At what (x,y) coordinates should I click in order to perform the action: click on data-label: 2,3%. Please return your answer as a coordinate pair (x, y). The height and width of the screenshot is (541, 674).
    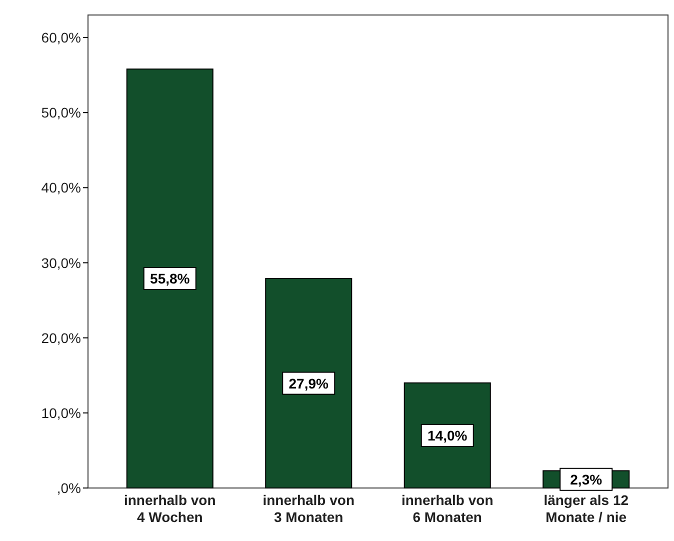
    Looking at the image, I should click on (586, 479).